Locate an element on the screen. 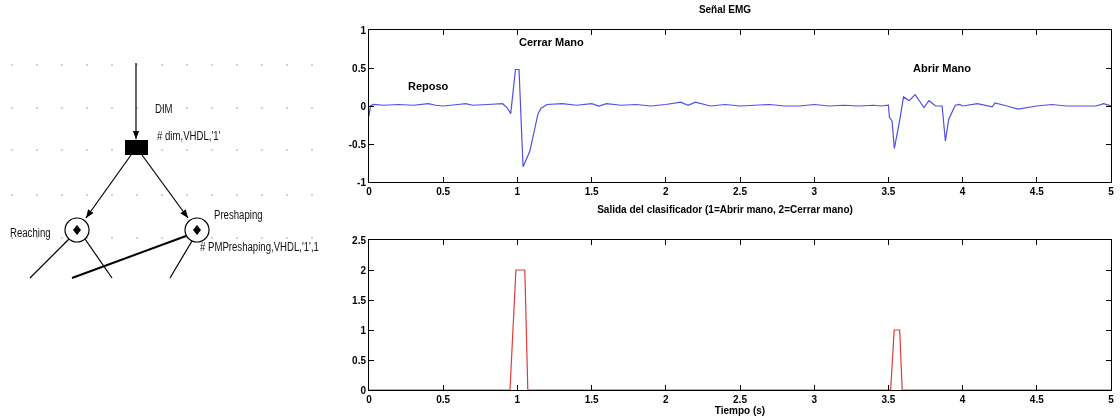 This screenshot has width=1120, height=419. chart-title: Señal EMG is located at coordinates (725, 9).